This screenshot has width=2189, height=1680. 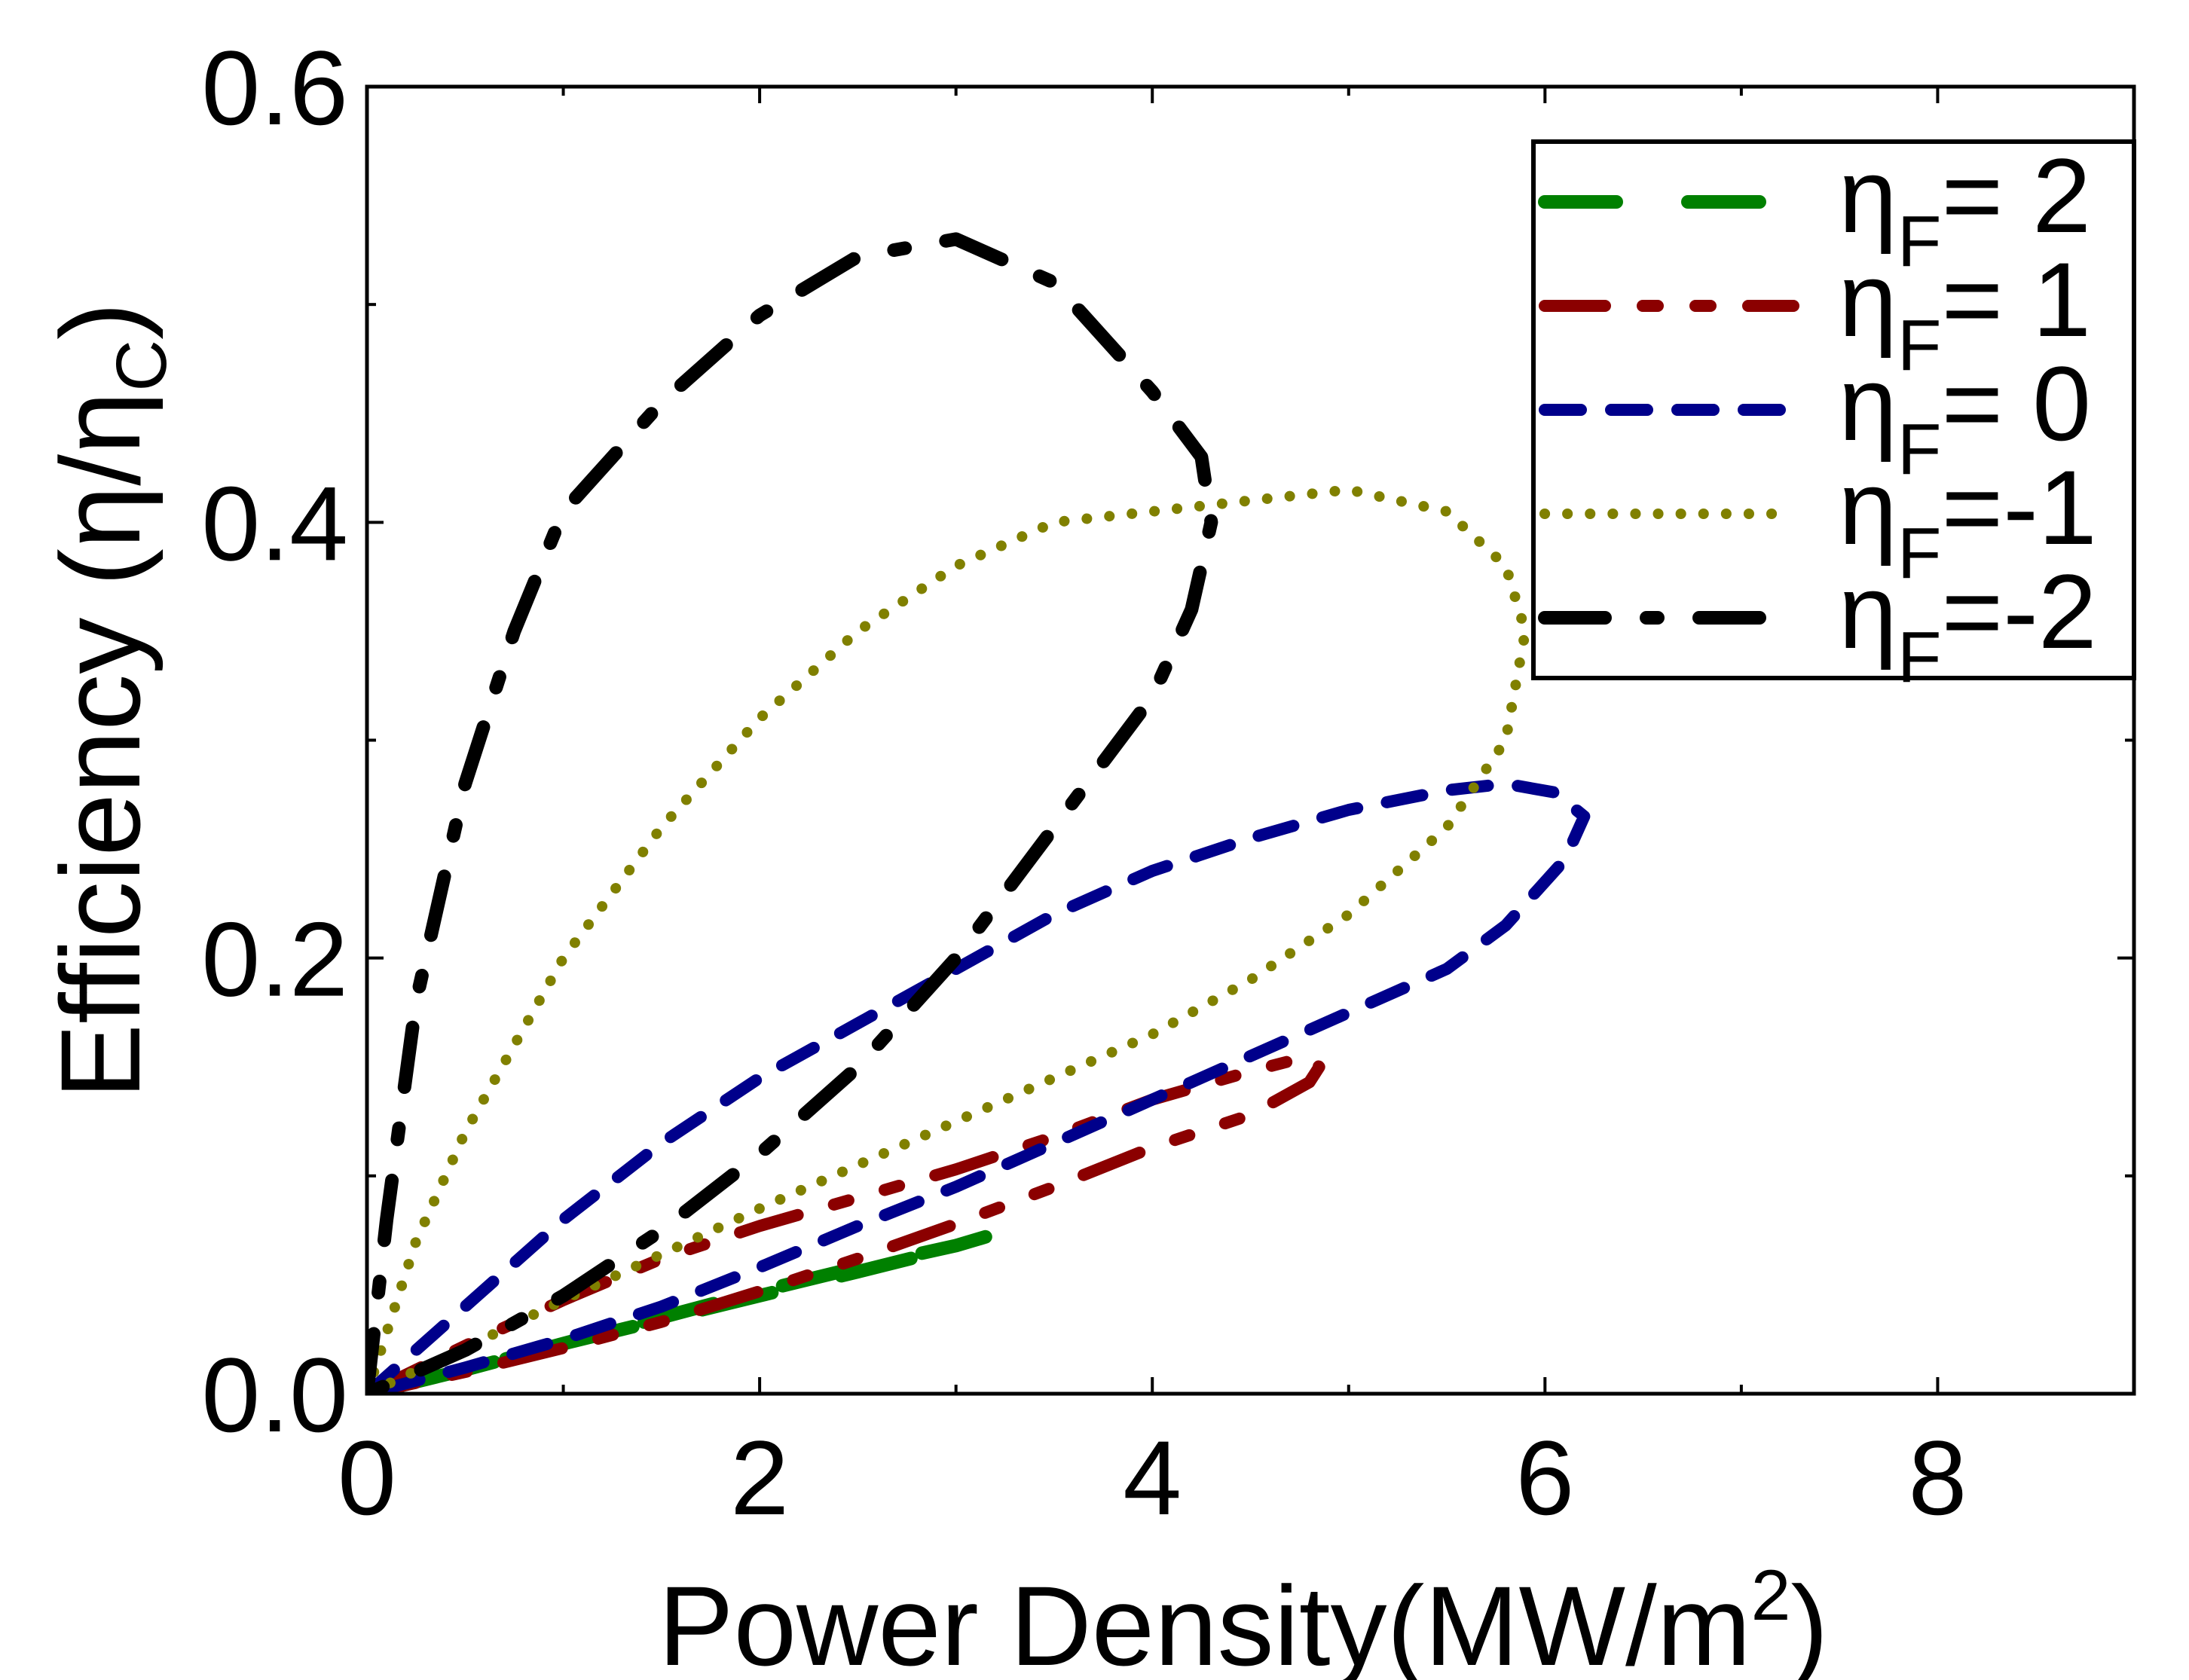 What do you see at coordinates (274, 959) in the screenshot?
I see `y-tick-label: 0.2` at bounding box center [274, 959].